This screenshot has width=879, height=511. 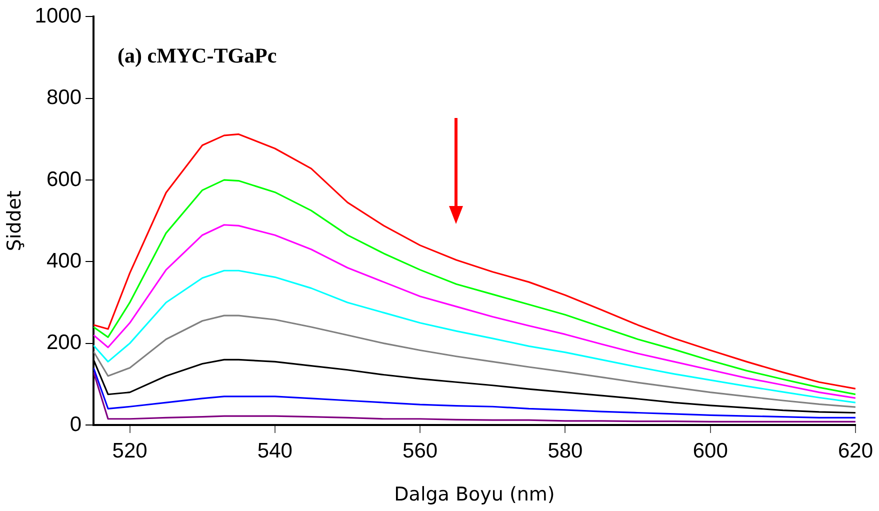 What do you see at coordinates (420, 450) in the screenshot?
I see `x-tick-label: 560` at bounding box center [420, 450].